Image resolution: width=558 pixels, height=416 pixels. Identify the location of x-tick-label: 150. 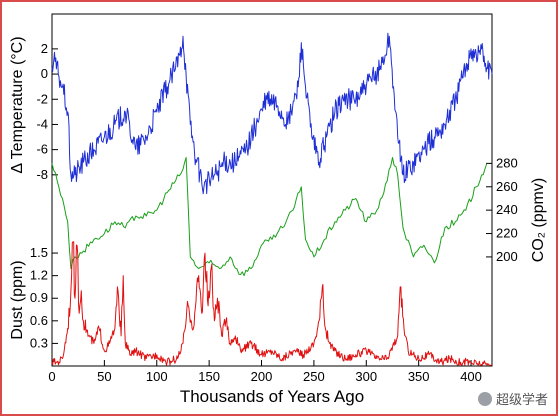
(209, 376).